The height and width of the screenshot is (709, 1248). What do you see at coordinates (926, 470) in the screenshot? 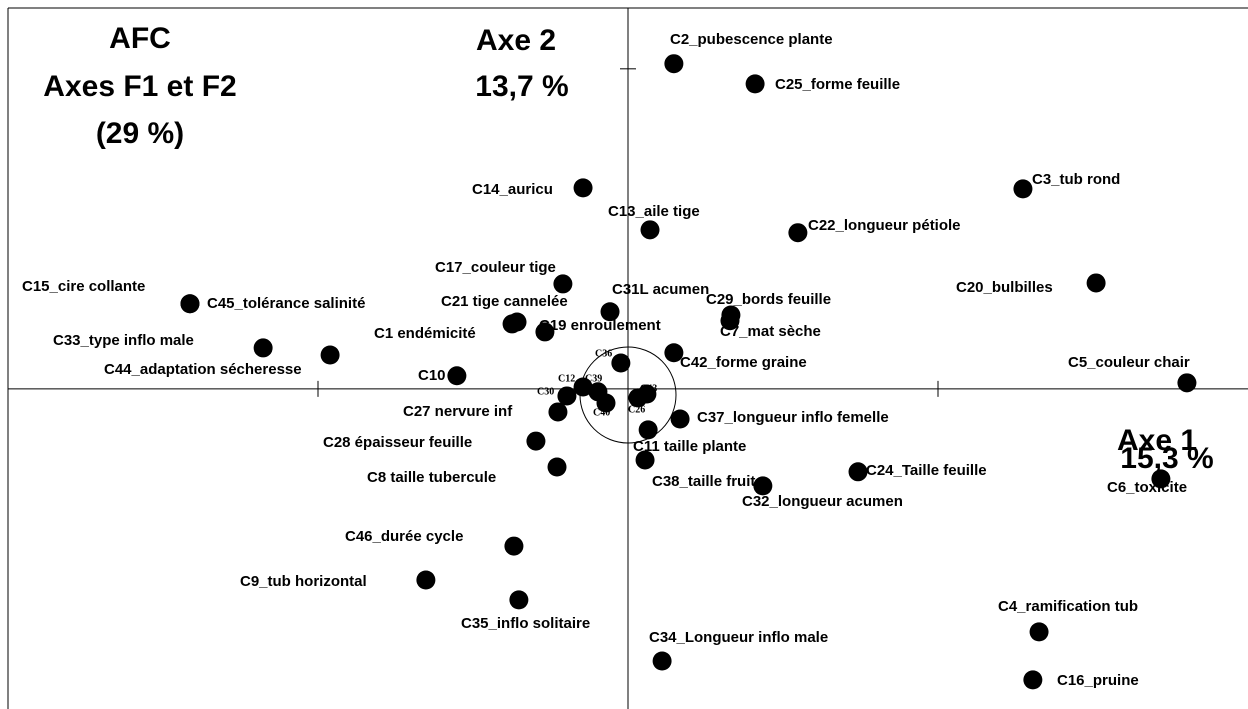
I see `point-label: C24_Taille feuille` at bounding box center [926, 470].